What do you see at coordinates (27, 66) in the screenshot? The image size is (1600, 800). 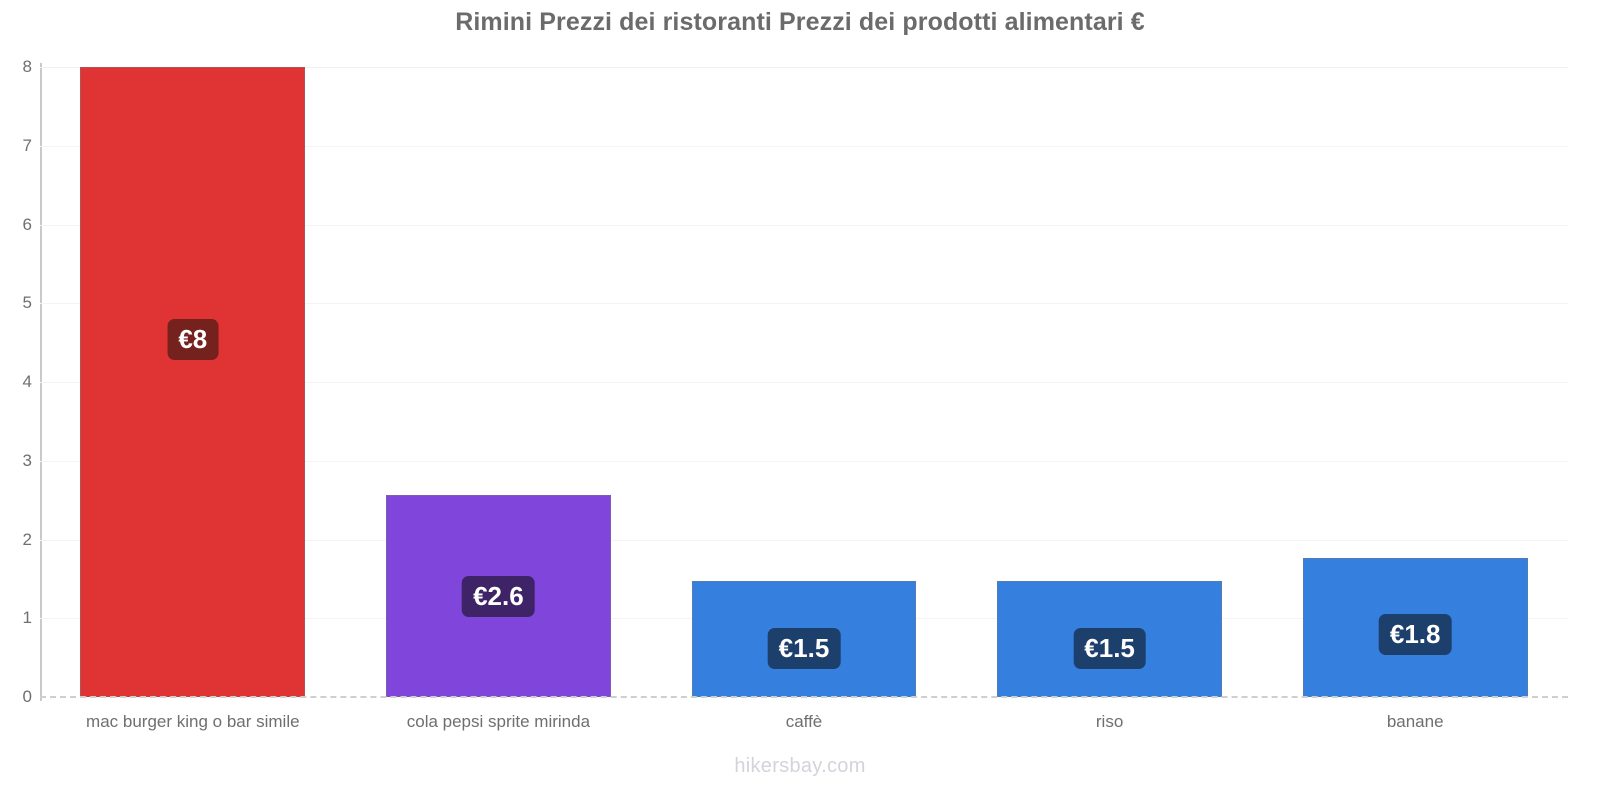 I see `y-axis-tick-label: 8` at bounding box center [27, 66].